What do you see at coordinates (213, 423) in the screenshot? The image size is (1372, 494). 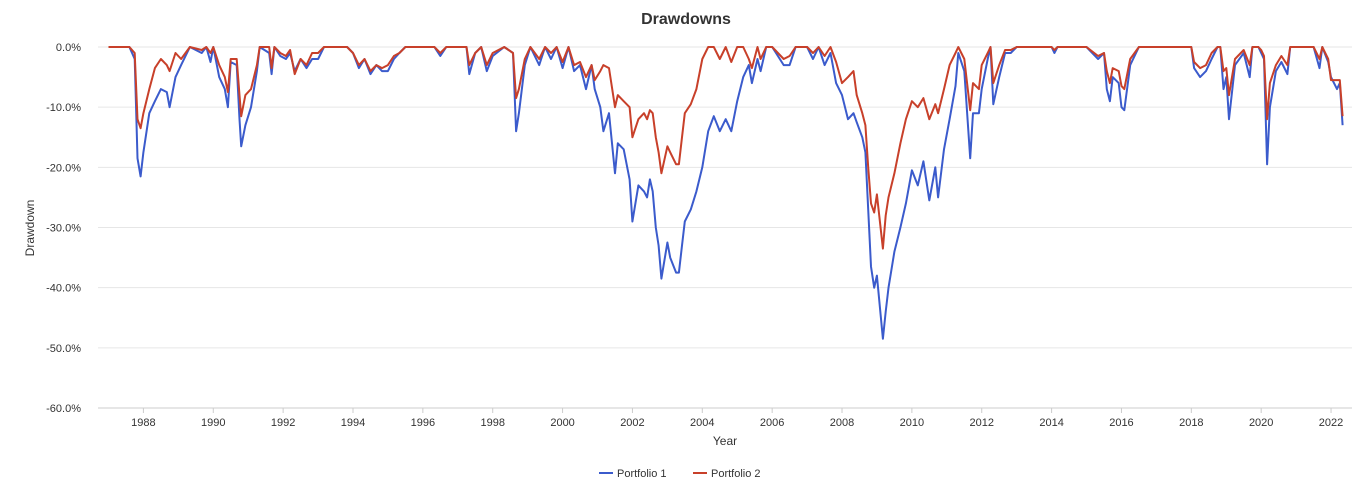 I see `x-tick-label: 1990` at bounding box center [213, 423].